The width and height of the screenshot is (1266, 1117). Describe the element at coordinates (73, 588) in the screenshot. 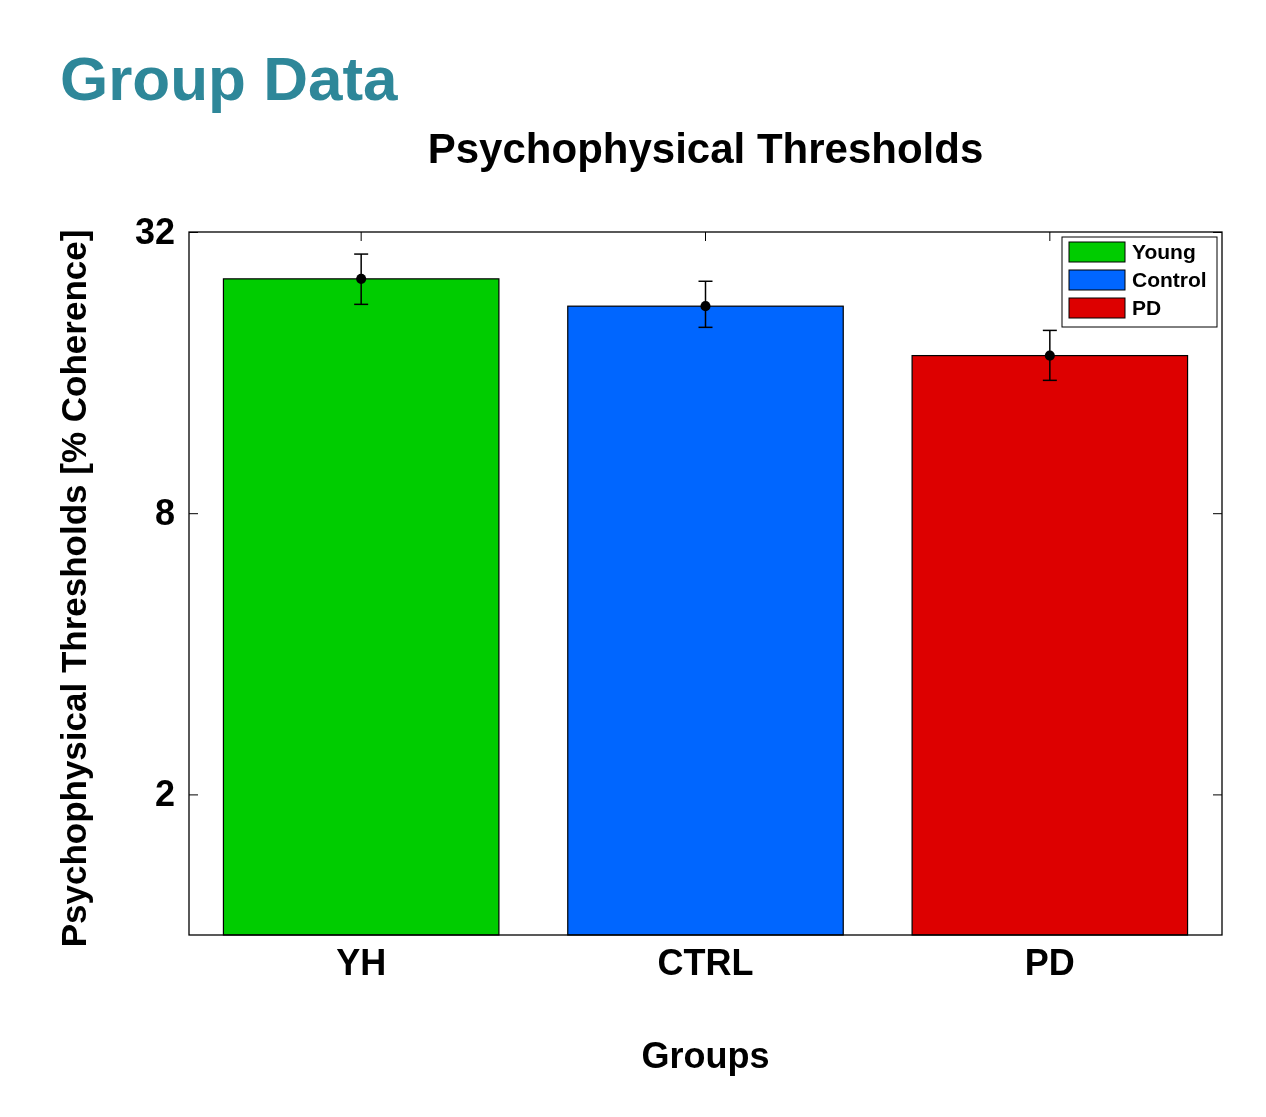

I see `y-axis-title: Psychophysical Thresholds [% Coherence]` at that location.